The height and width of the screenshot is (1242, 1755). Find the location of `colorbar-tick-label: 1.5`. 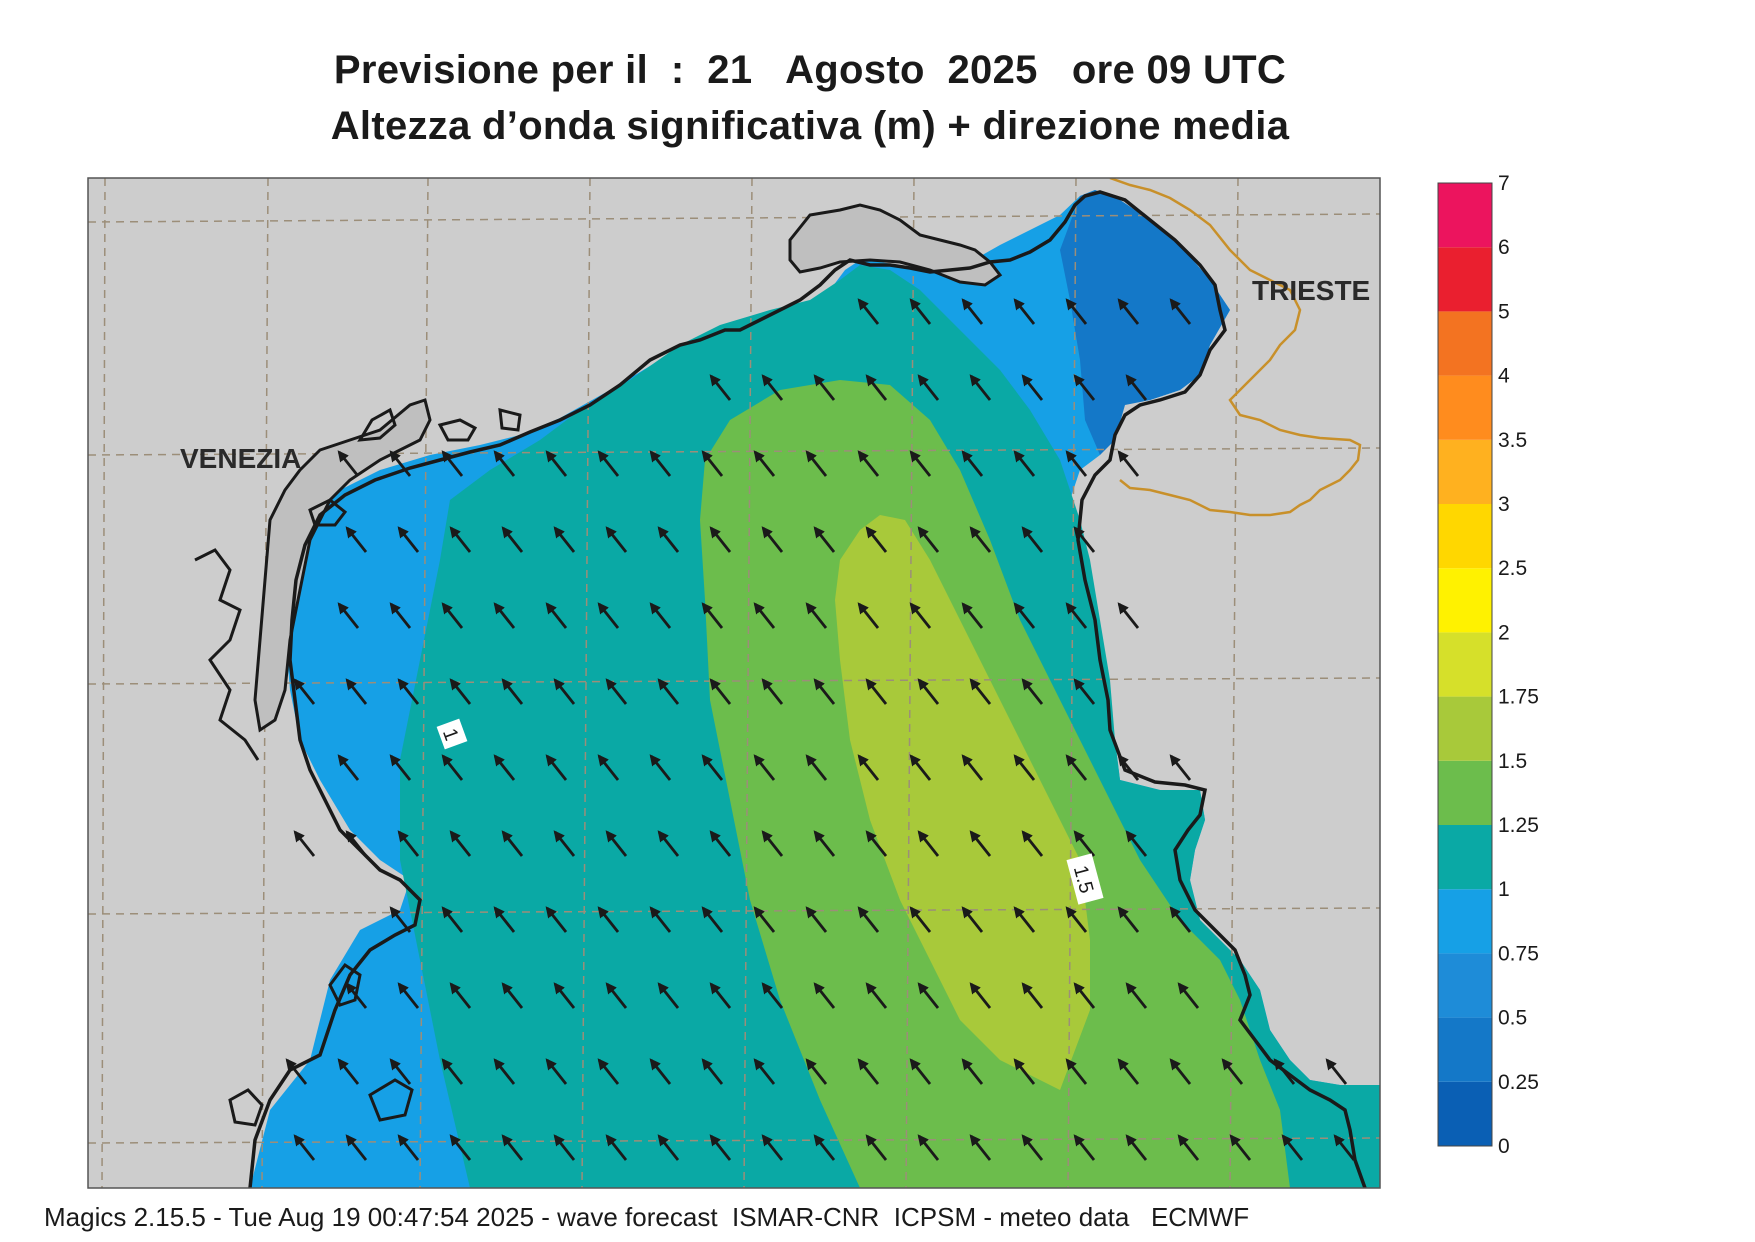

colorbar-tick-label: 1.5 is located at coordinates (1512, 761).